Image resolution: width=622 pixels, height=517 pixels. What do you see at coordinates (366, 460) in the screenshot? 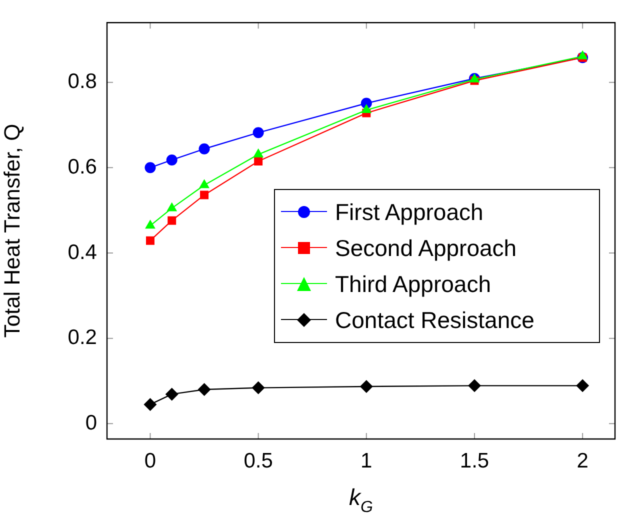
I see `x-tick-label: 1` at bounding box center [366, 460].